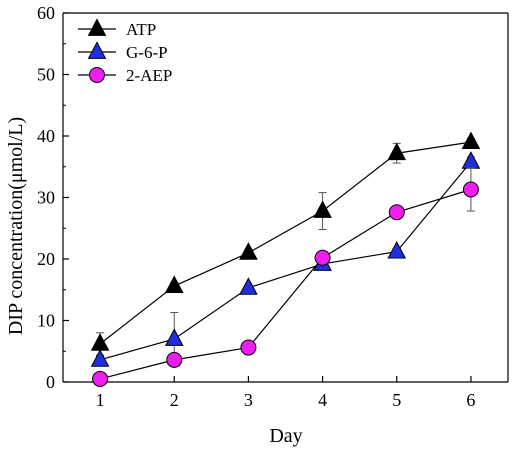 This screenshot has height=455, width=520. Describe the element at coordinates (149, 75) in the screenshot. I see `legend-label: 2-AEP` at that location.